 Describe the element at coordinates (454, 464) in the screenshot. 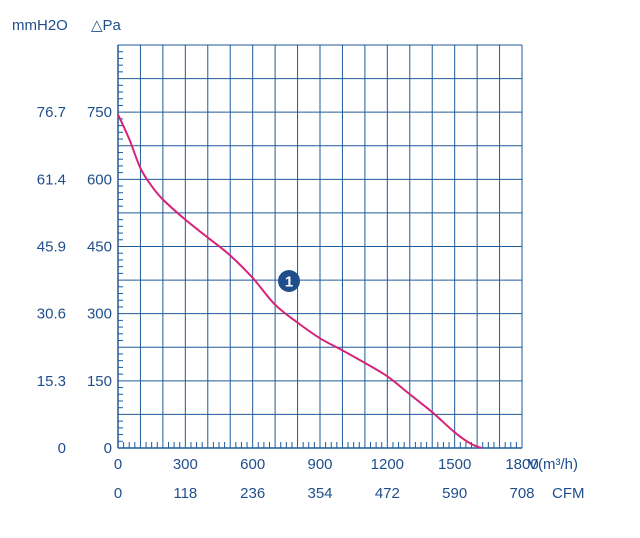

I see `x-tick-label-m3h: 1500` at that location.